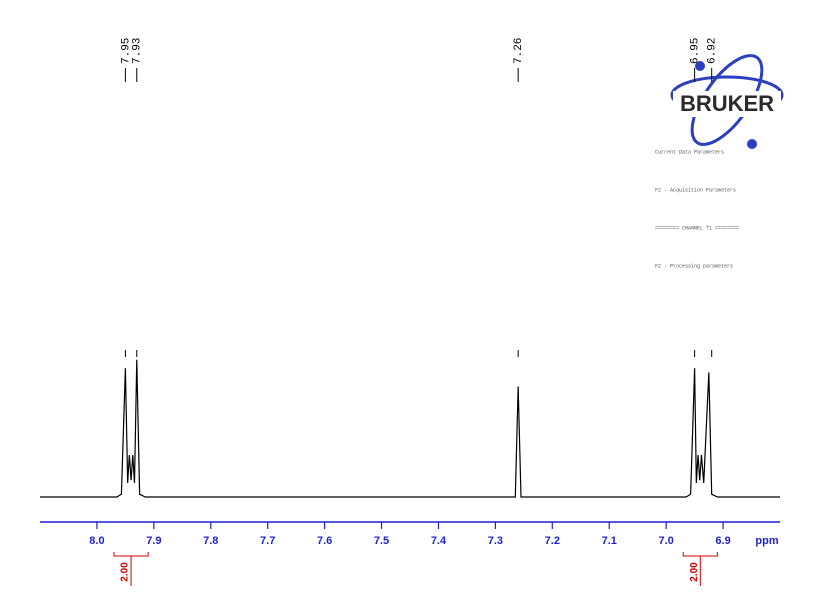  What do you see at coordinates (519, 51) in the screenshot?
I see `peak-label: 7.26` at bounding box center [519, 51].